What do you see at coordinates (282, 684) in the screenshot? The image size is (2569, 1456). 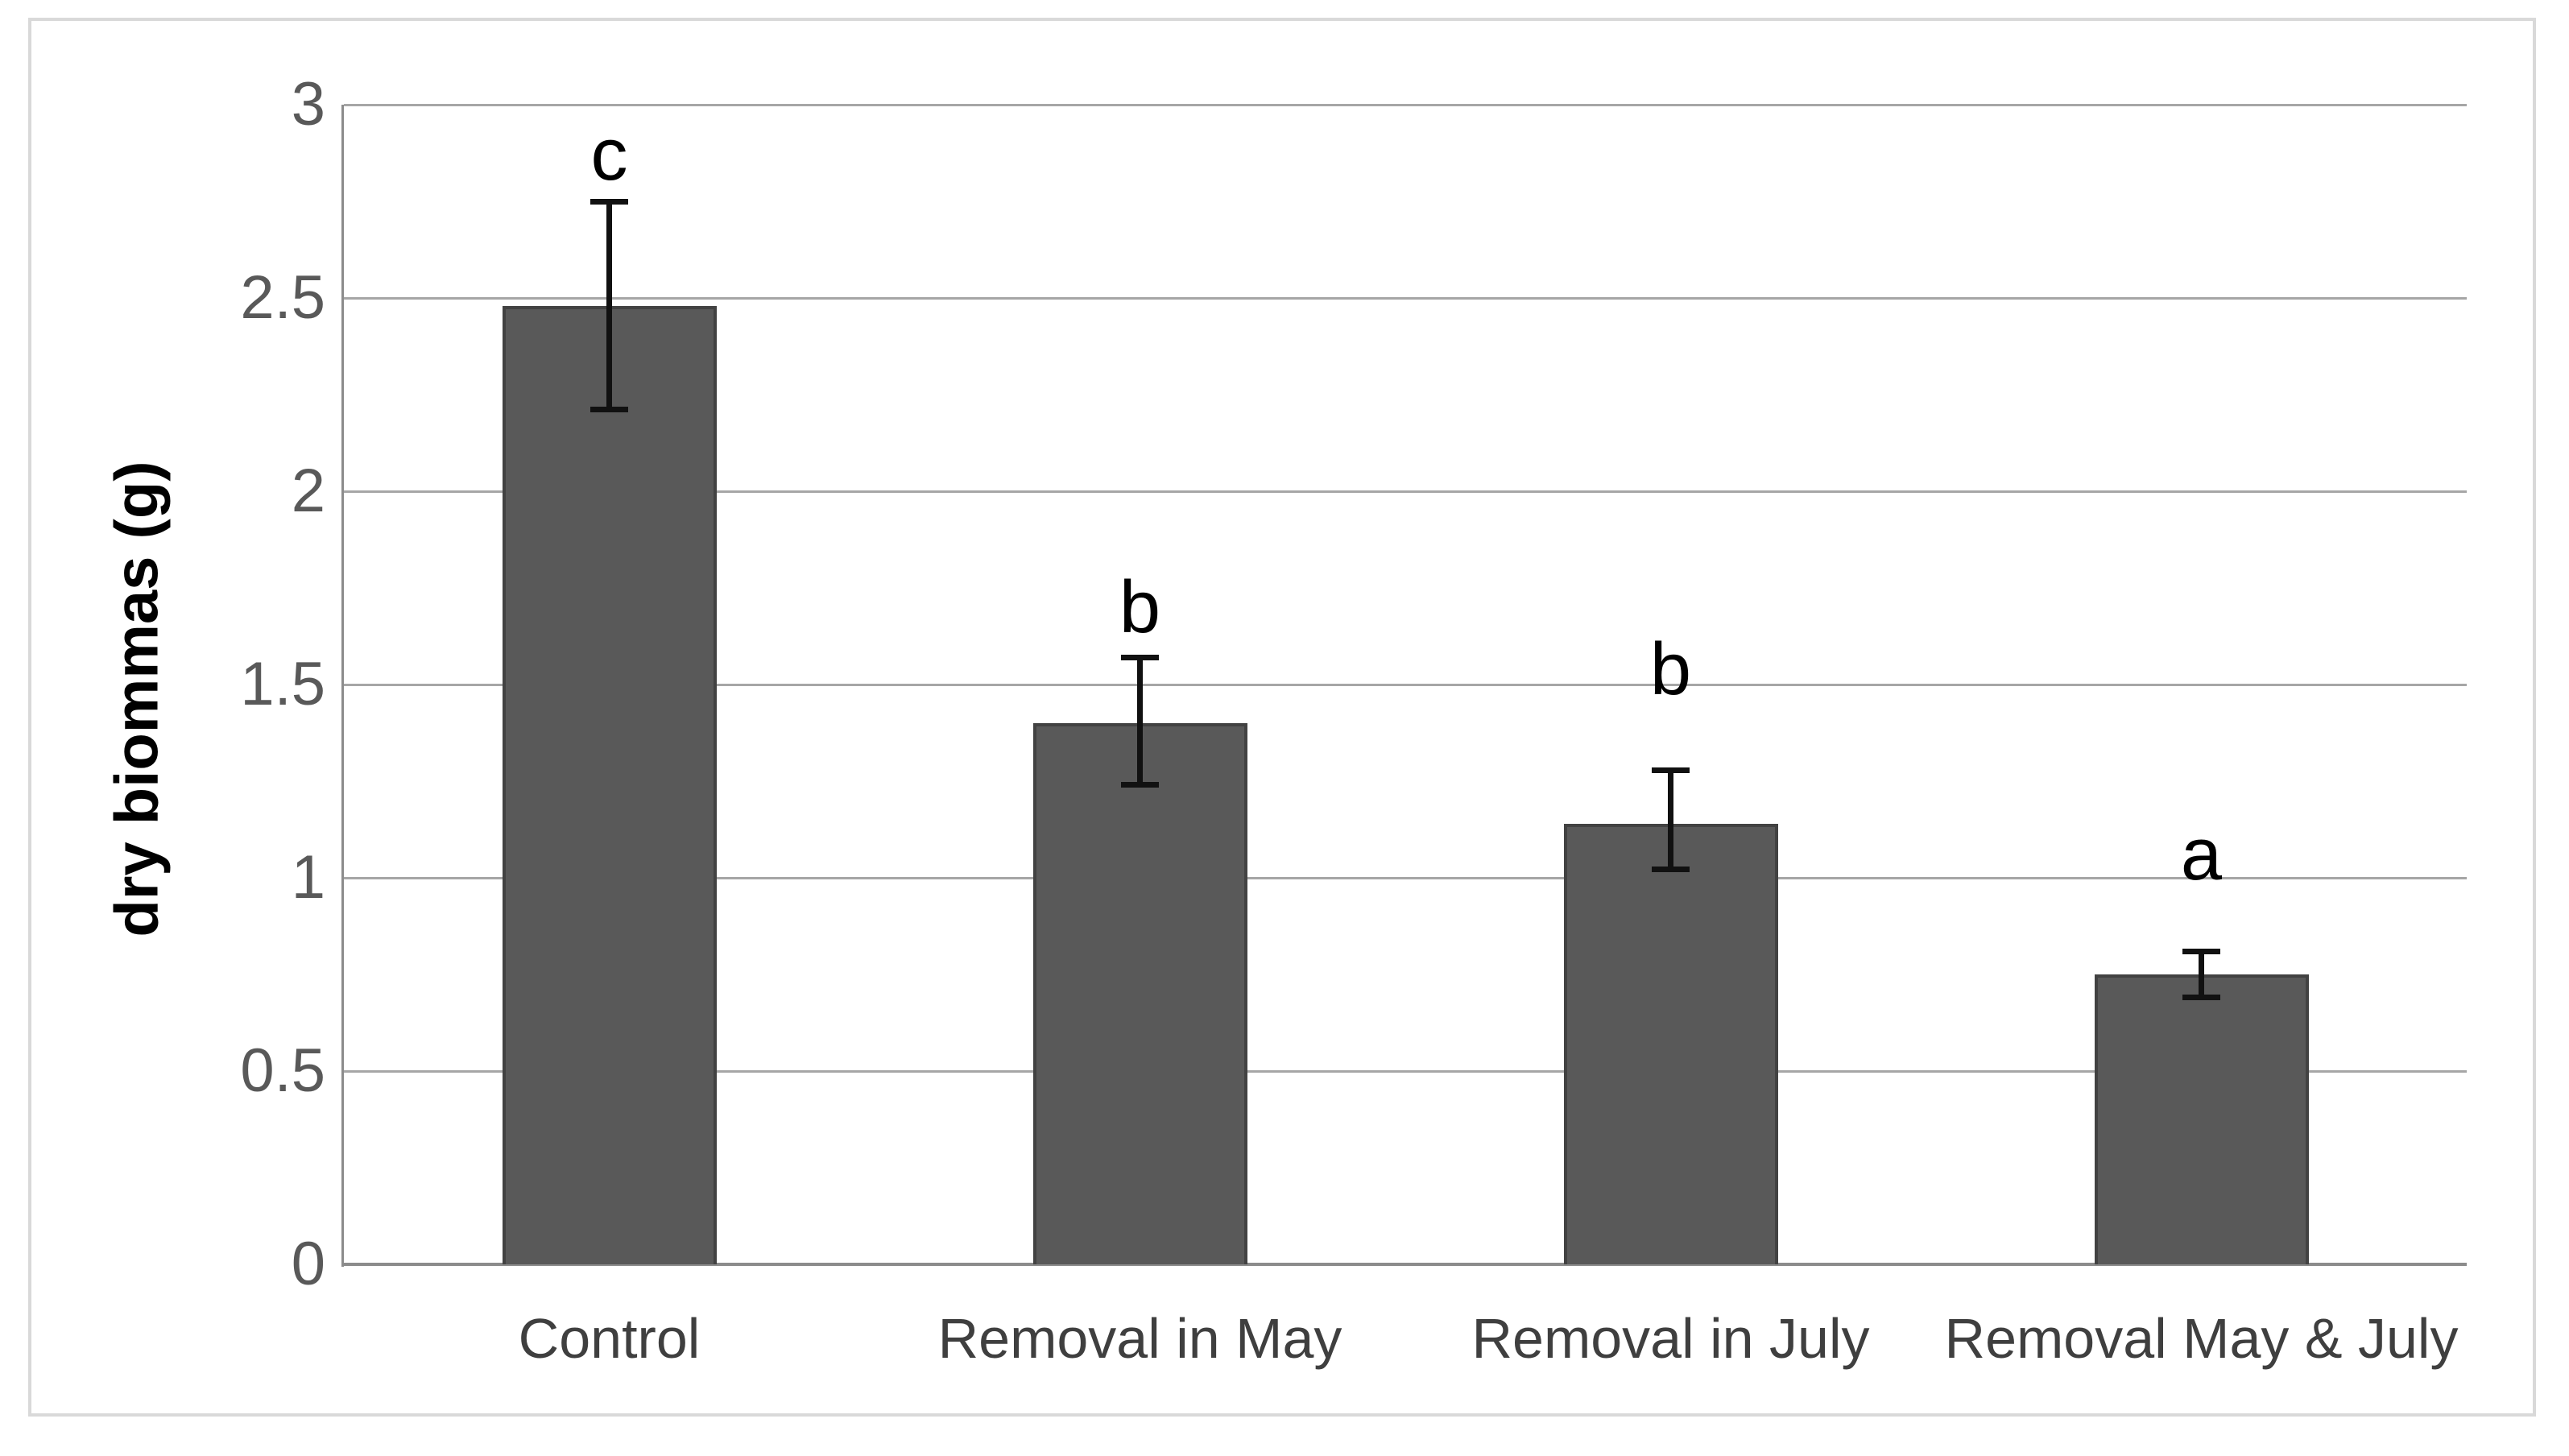 I see `y-axis-tick-label: 1.5` at bounding box center [282, 684].